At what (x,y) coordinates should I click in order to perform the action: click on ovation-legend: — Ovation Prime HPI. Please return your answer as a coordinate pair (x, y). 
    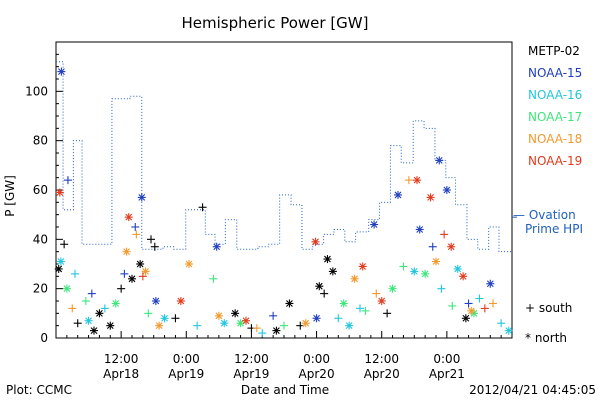
    Looking at the image, I should click on (547, 222).